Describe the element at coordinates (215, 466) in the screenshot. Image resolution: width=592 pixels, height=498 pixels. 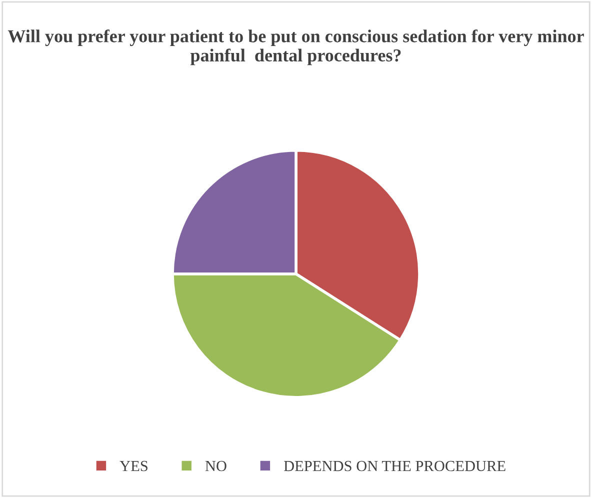
I see `legend-label: NO` at that location.